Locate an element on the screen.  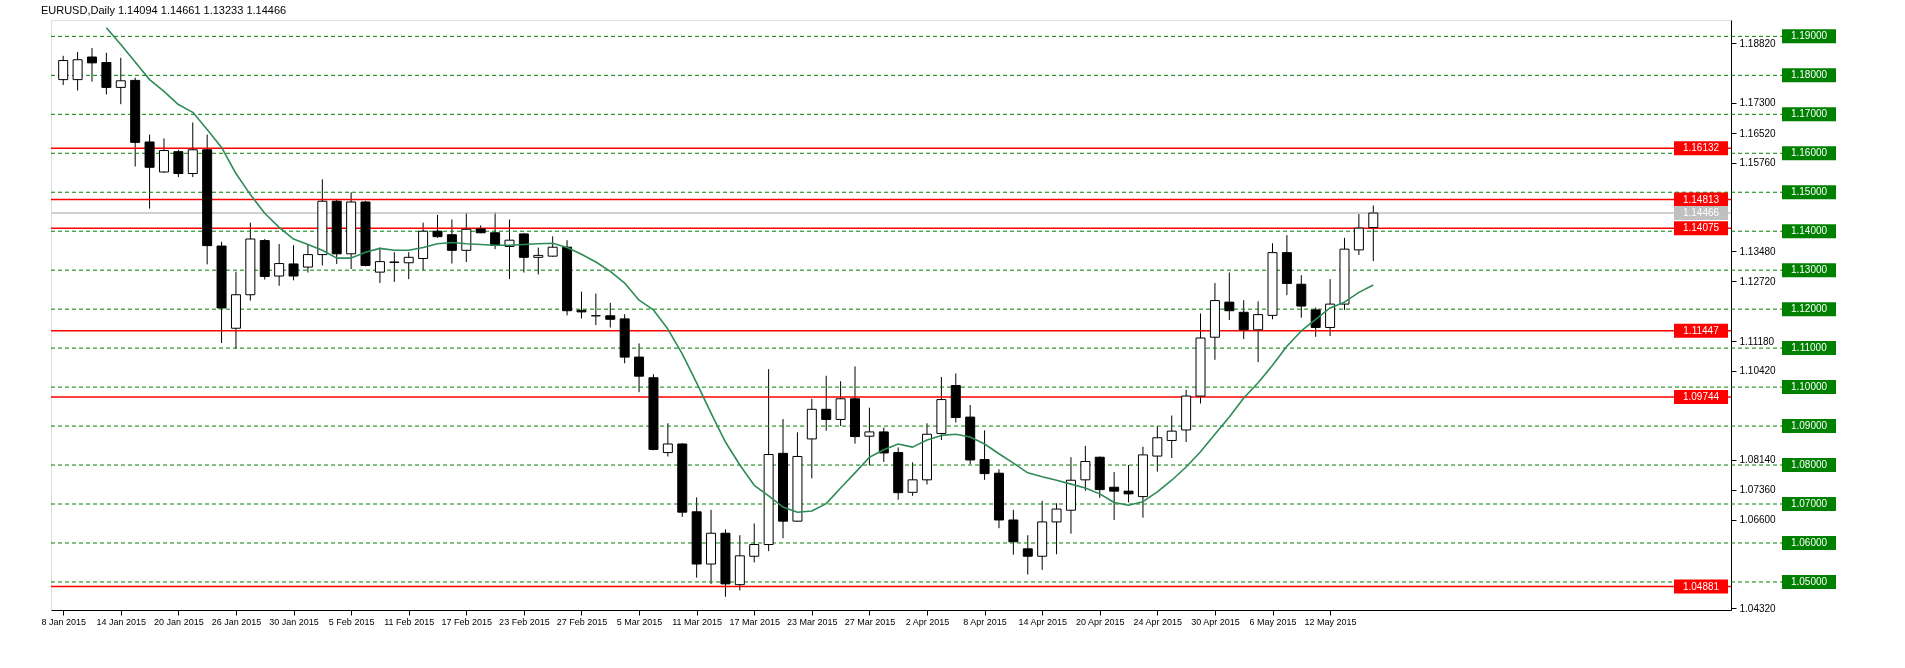
ref-line-label: 1.14813 is located at coordinates (1701, 199).